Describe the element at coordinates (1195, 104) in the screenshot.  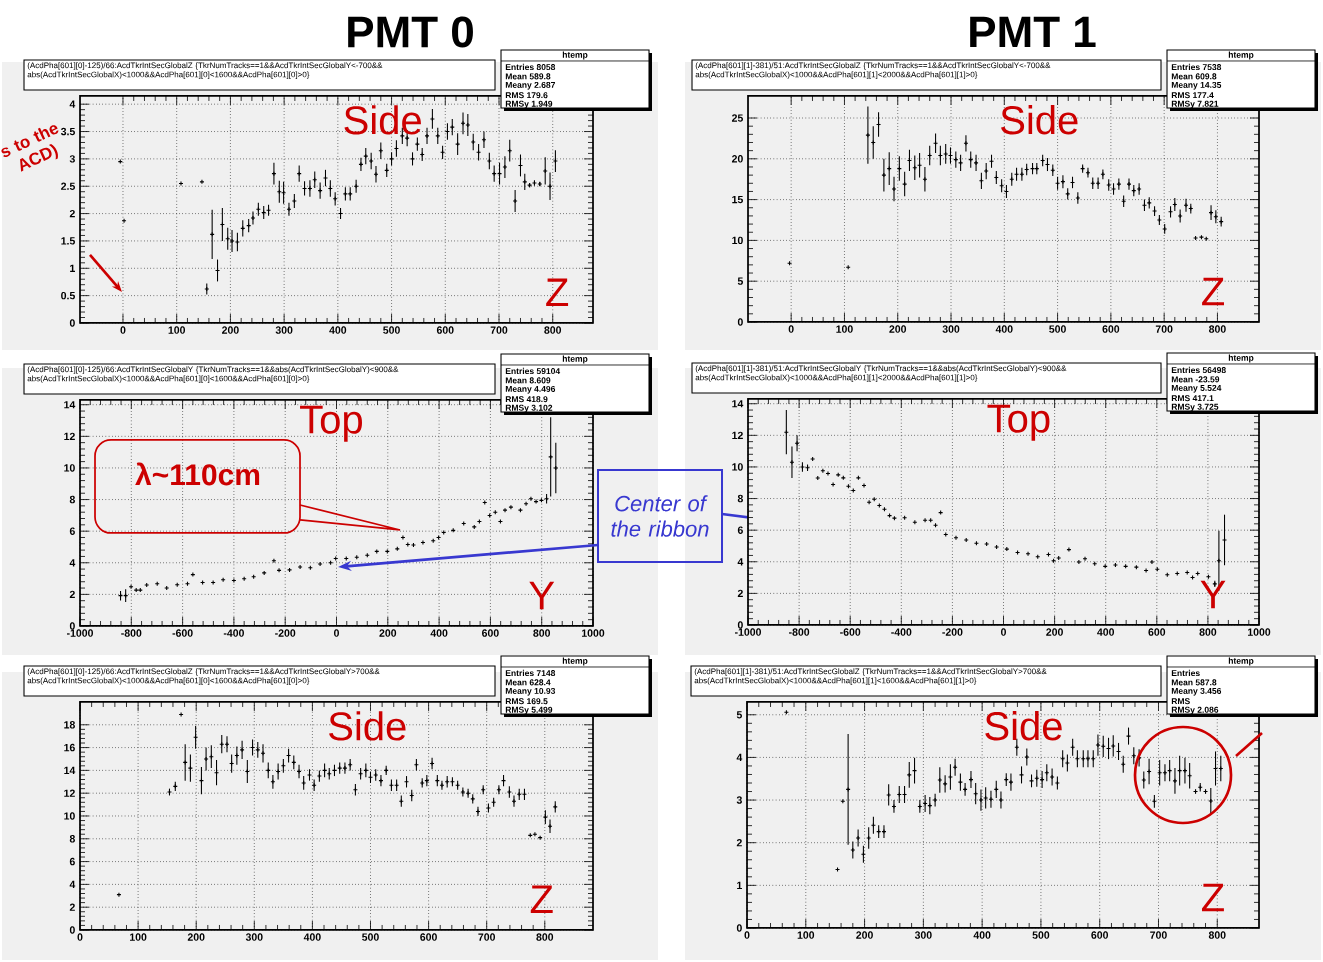
I see `annotation: RMSy 7.821` at that location.